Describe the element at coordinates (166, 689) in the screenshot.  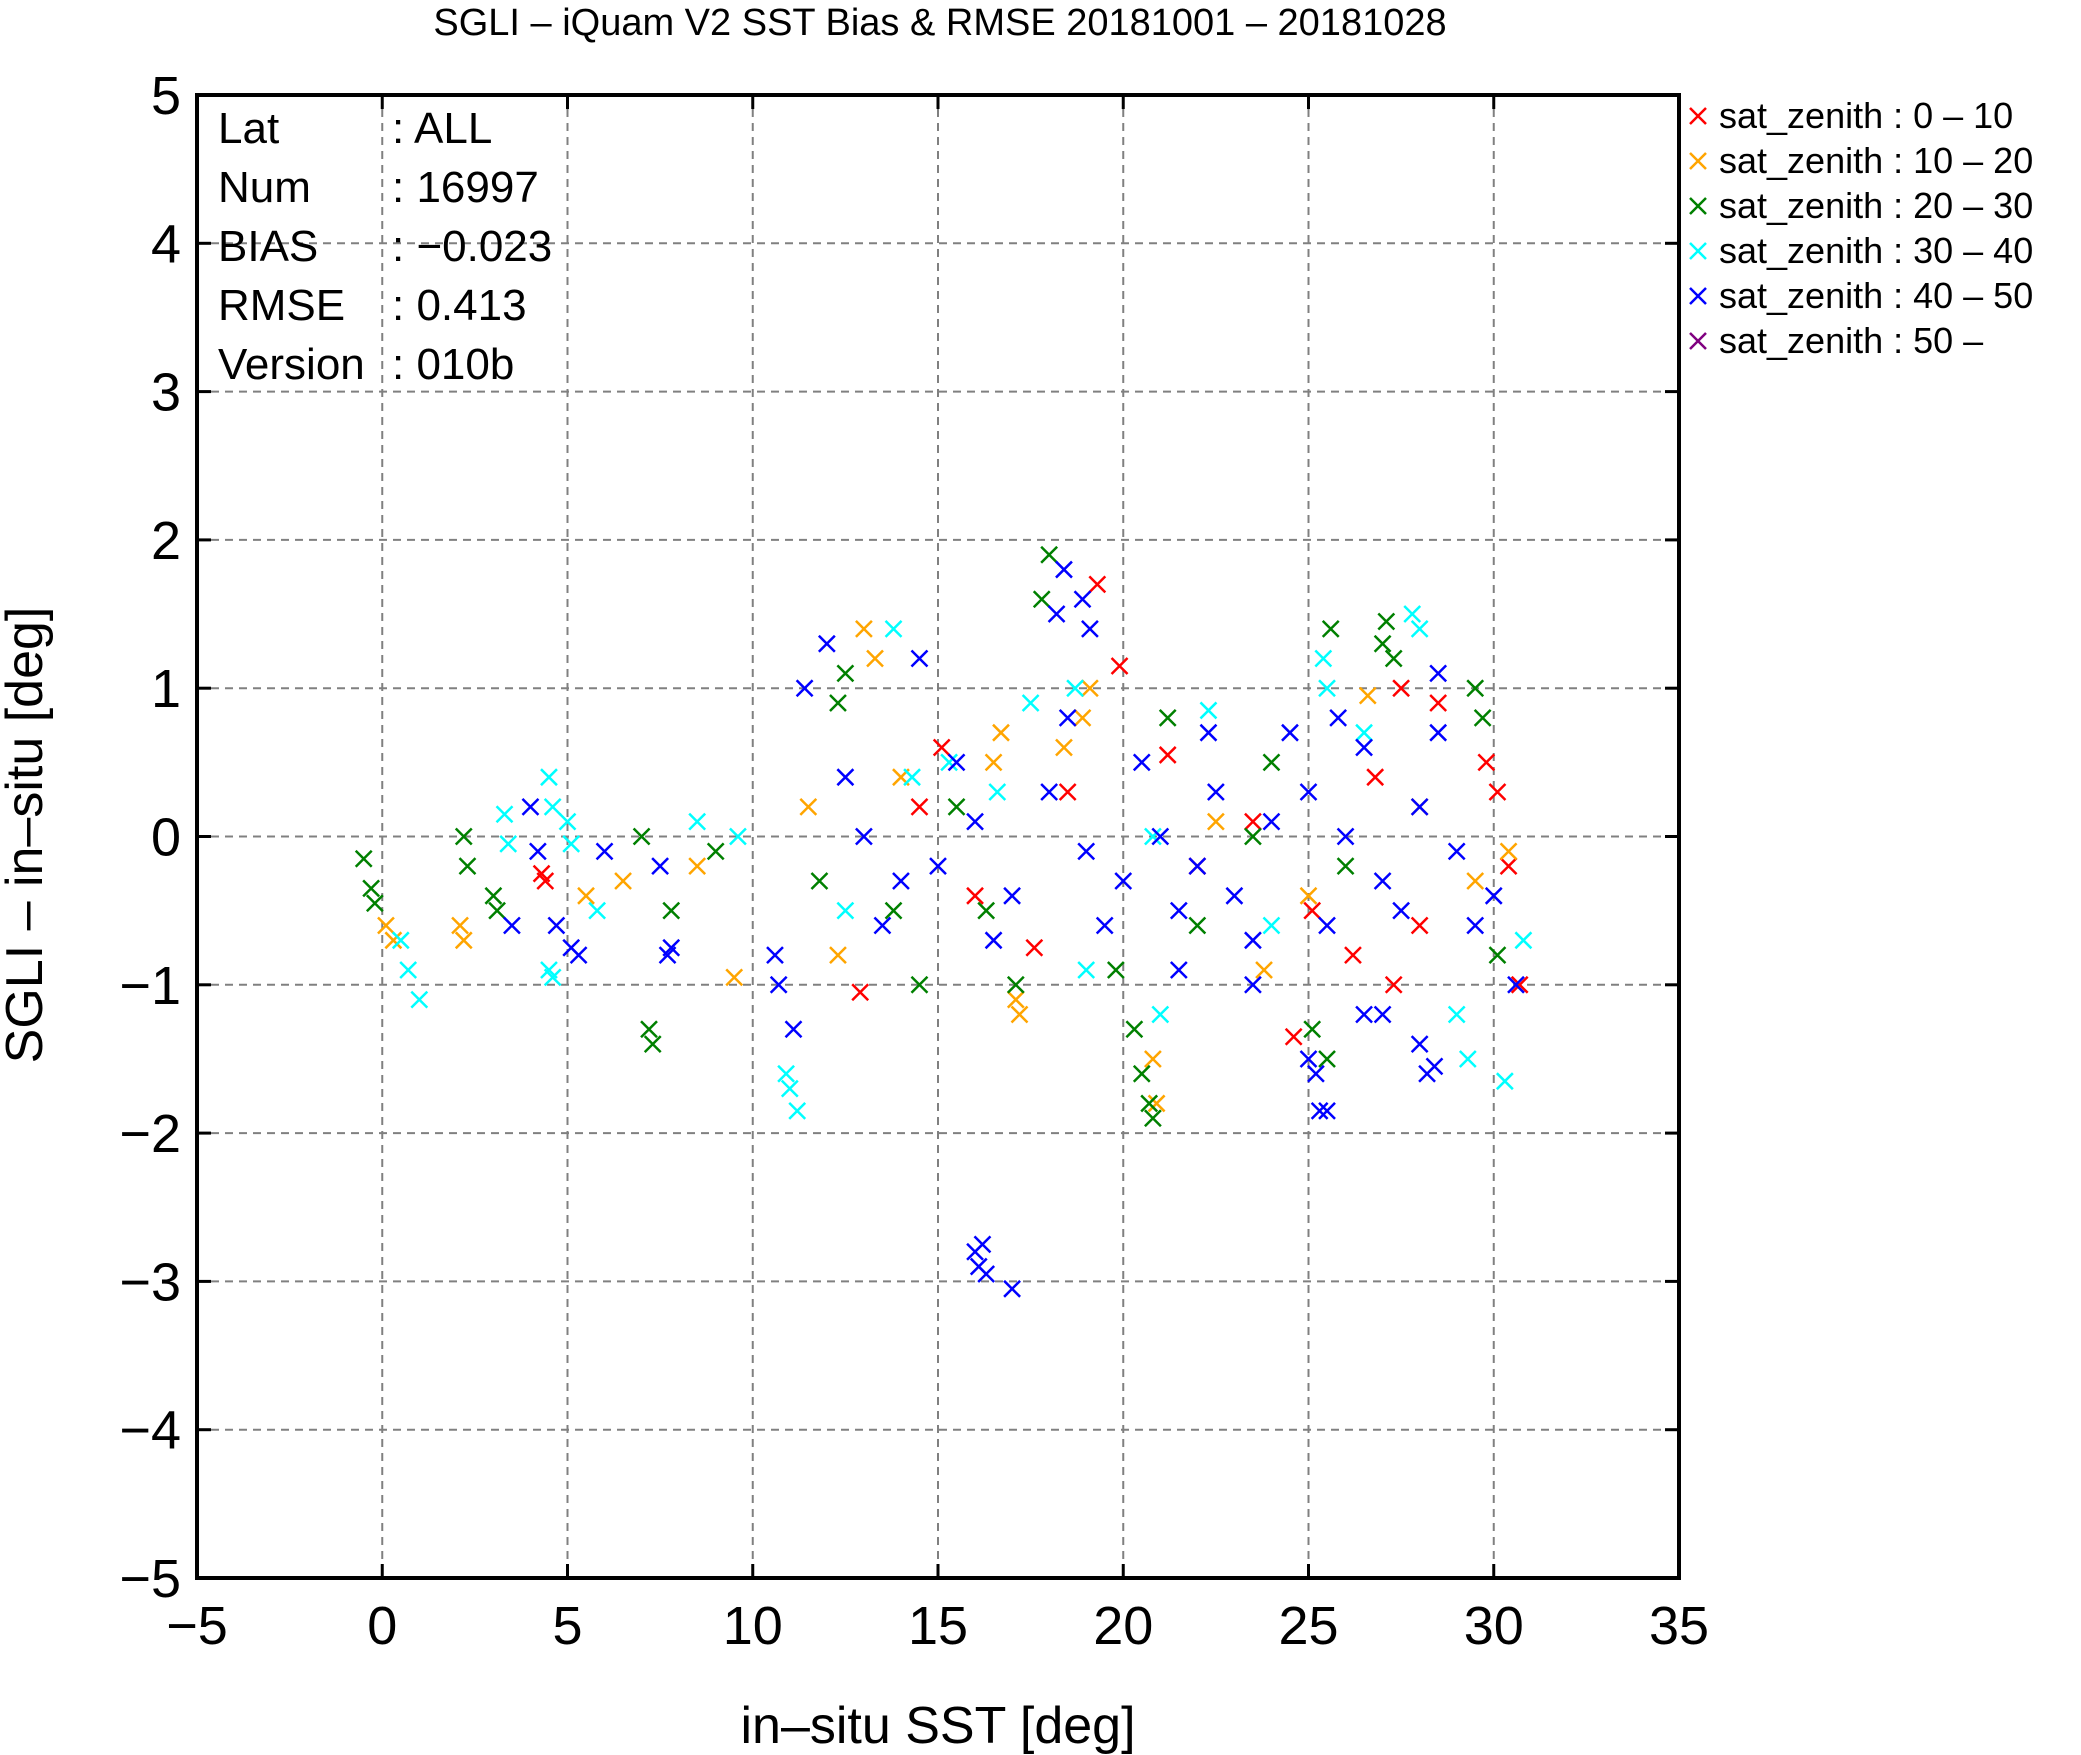
I see `y-tick-label: 1` at that location.